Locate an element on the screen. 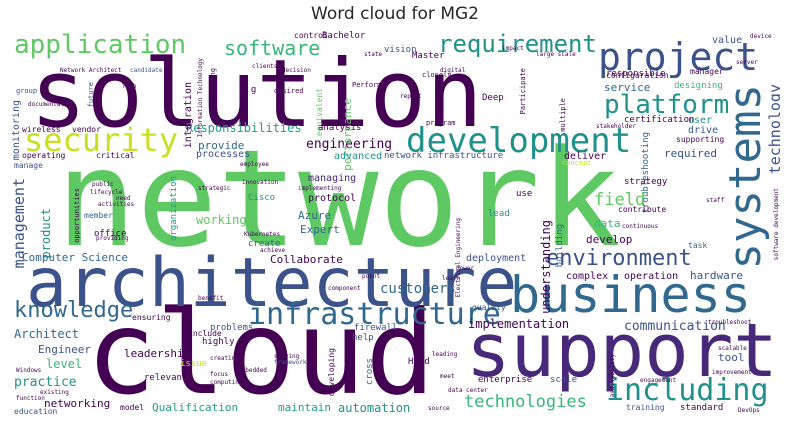  word-report: report is located at coordinates (411, 96).